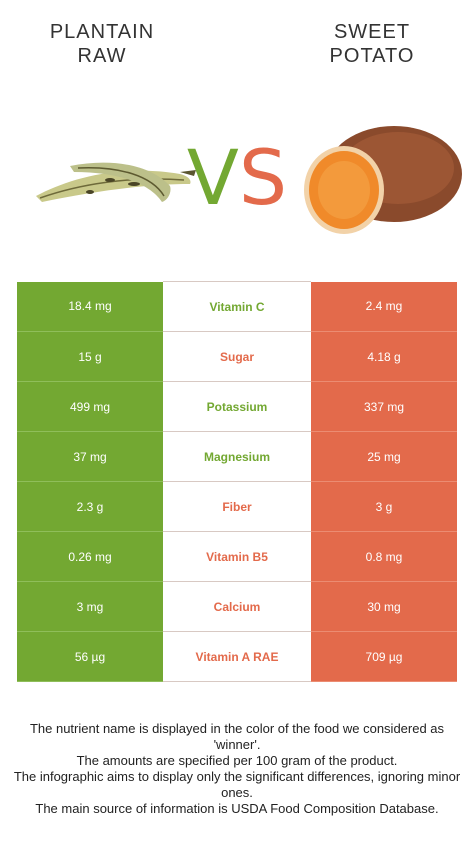 The width and height of the screenshot is (474, 861). Describe the element at coordinates (90, 606) in the screenshot. I see `left-value: 3 mg` at that location.